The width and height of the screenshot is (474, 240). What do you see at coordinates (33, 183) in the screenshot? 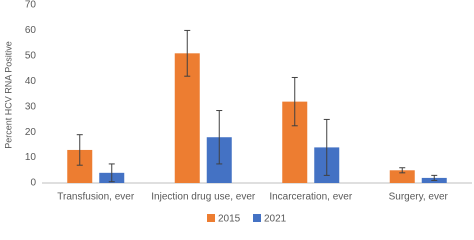
I see `y-tick-label: 0` at bounding box center [33, 183].